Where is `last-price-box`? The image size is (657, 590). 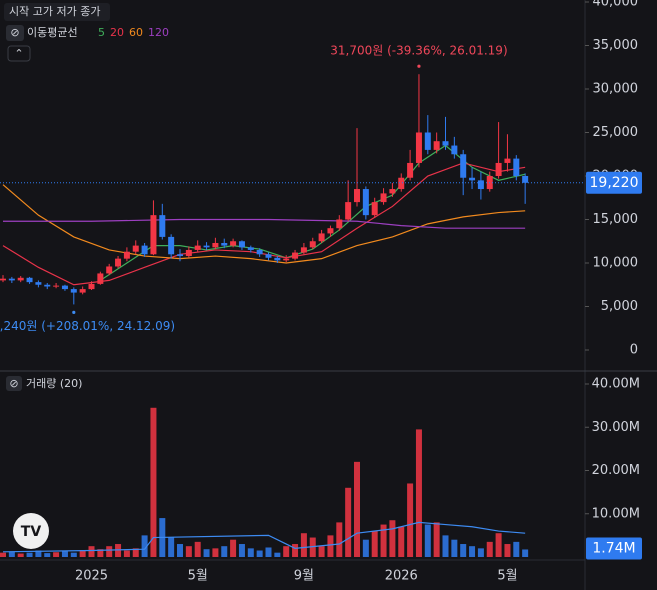
last-price-box is located at coordinates (614, 182).